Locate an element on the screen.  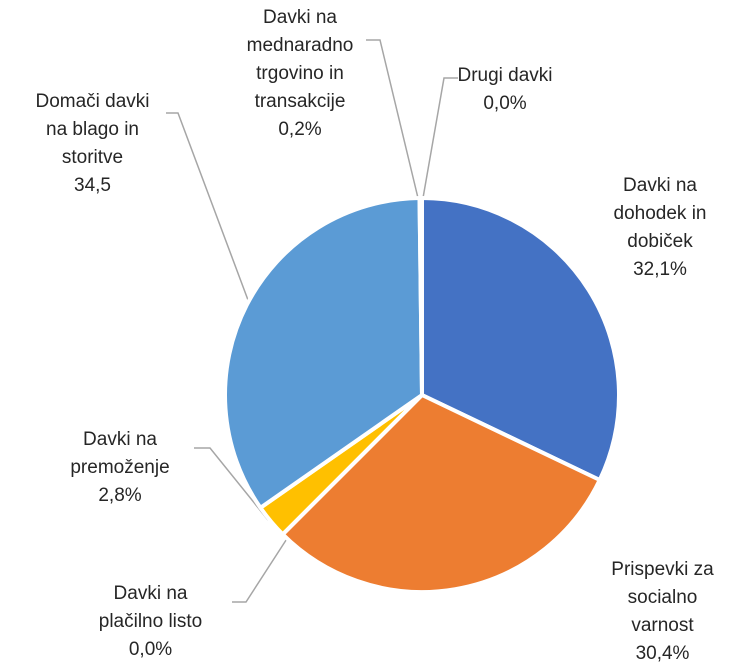
value-label: 32,1% is located at coordinates (660, 269).